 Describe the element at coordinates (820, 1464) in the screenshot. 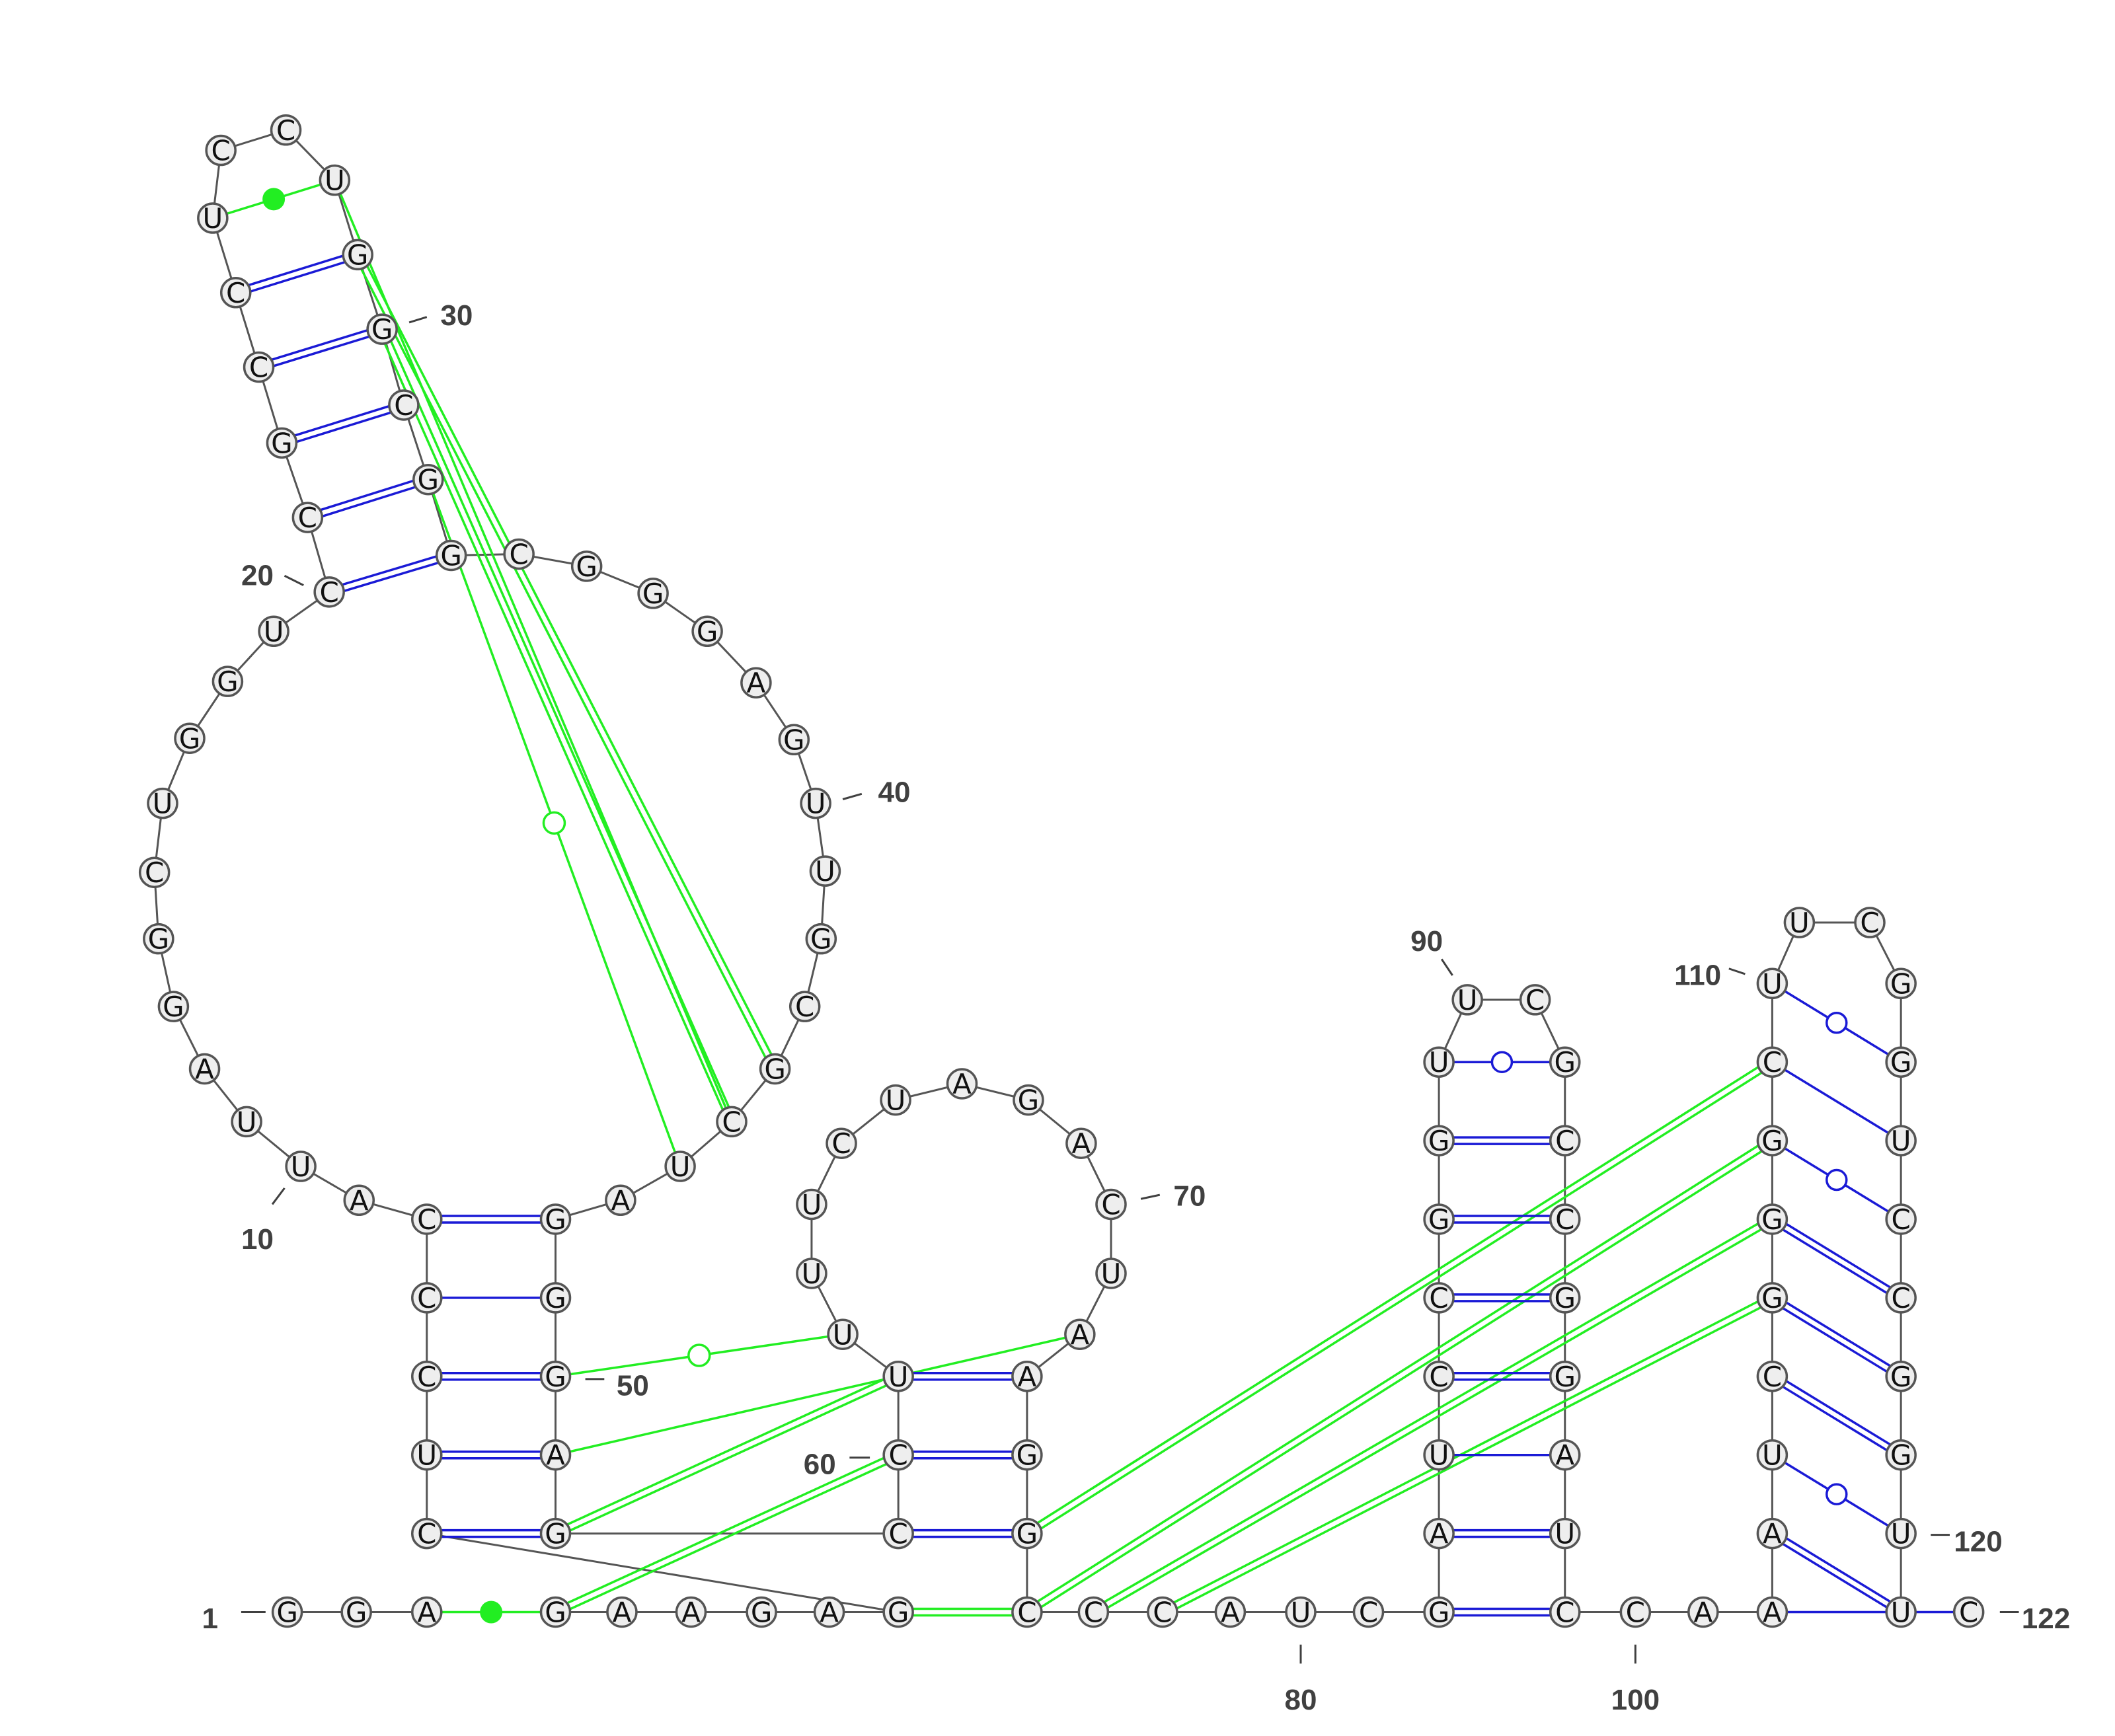

I see `numbering-label: 60` at that location.